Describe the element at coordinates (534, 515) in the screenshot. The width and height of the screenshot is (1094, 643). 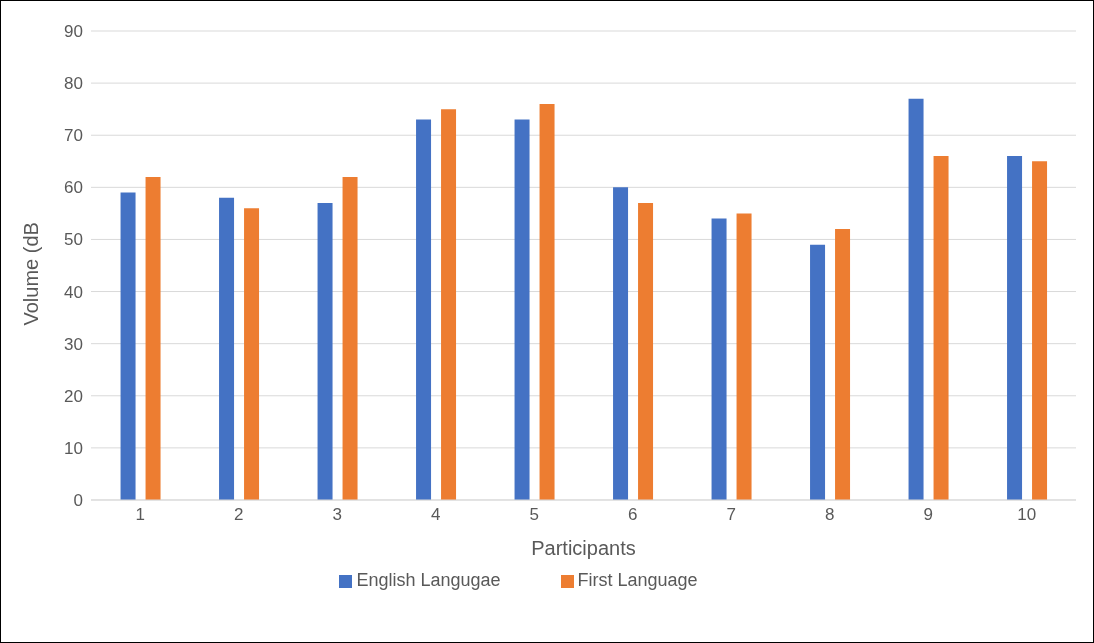
I see `x-tick-label: 5` at that location.